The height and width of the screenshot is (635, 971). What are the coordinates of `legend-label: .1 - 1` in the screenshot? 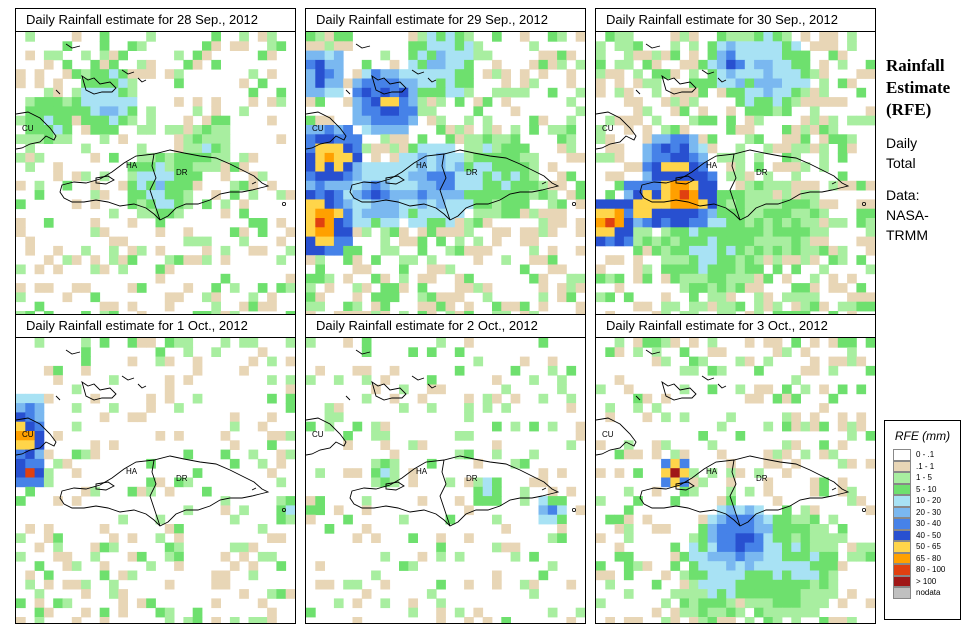 It's located at (925, 466).